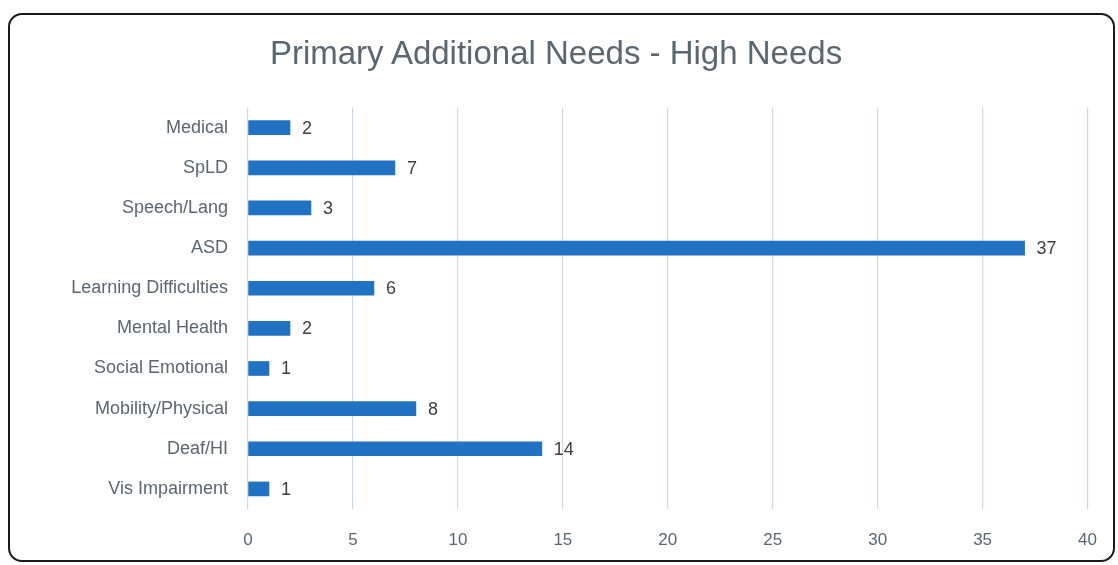  I want to click on x-tick-label: 5, so click(353, 539).